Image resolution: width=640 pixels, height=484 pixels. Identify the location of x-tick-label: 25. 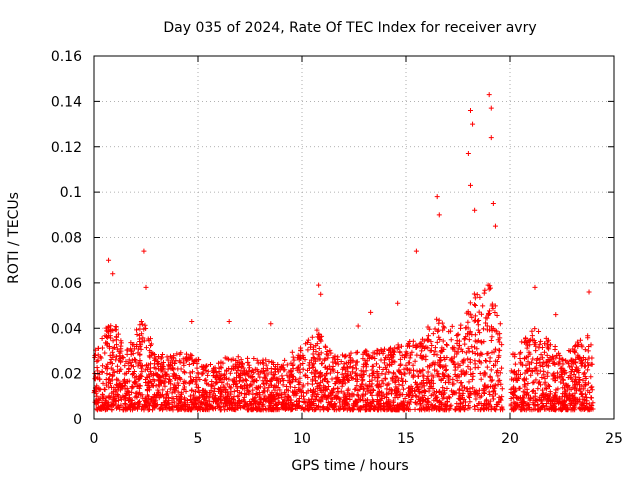
(614, 439).